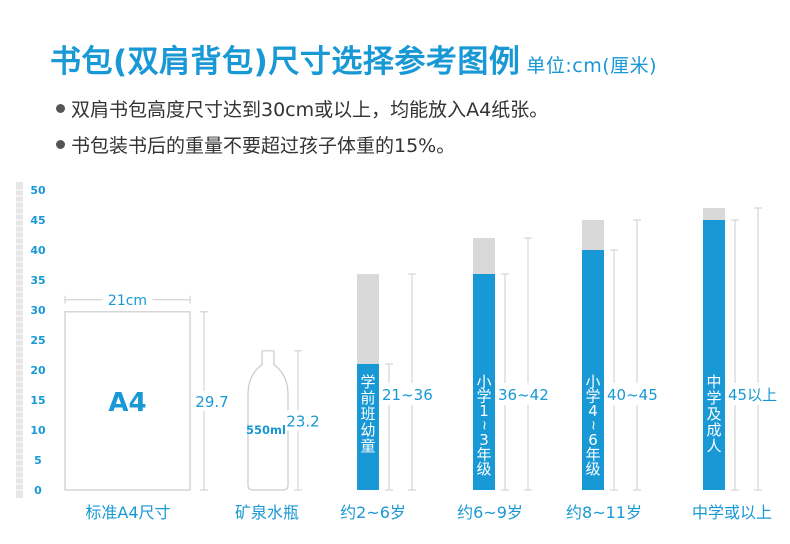 The height and width of the screenshot is (544, 790). What do you see at coordinates (732, 512) in the screenshot?
I see `x-category-label: 中学或以上` at bounding box center [732, 512].